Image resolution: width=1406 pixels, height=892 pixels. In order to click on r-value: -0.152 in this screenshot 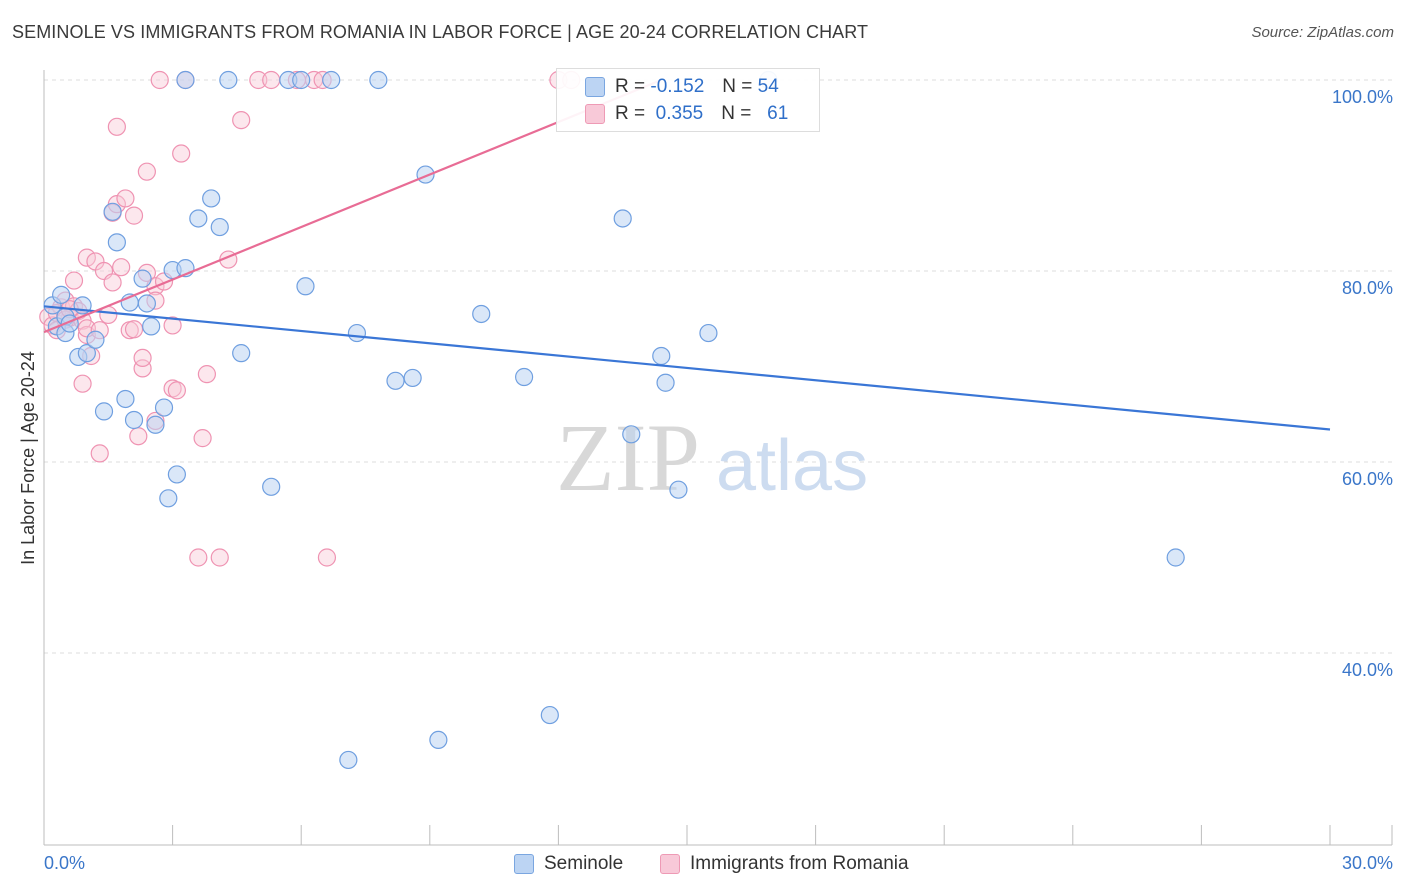, I will do `click(677, 86)`.